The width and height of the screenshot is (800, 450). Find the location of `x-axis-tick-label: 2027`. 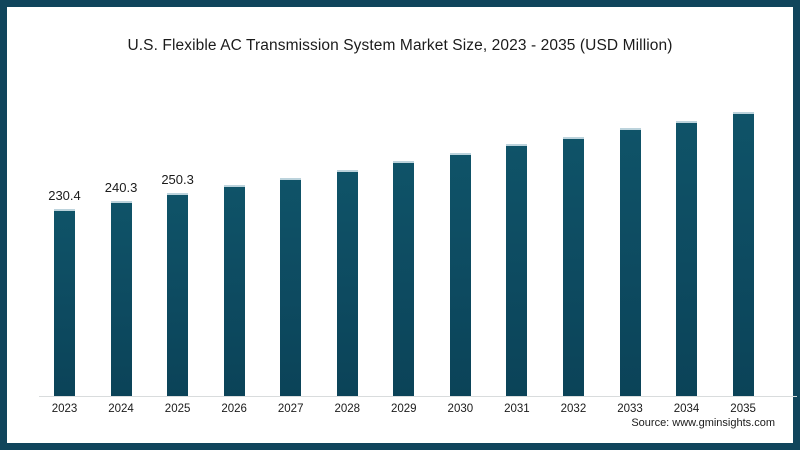

x-axis-tick-label: 2027 is located at coordinates (290, 409).